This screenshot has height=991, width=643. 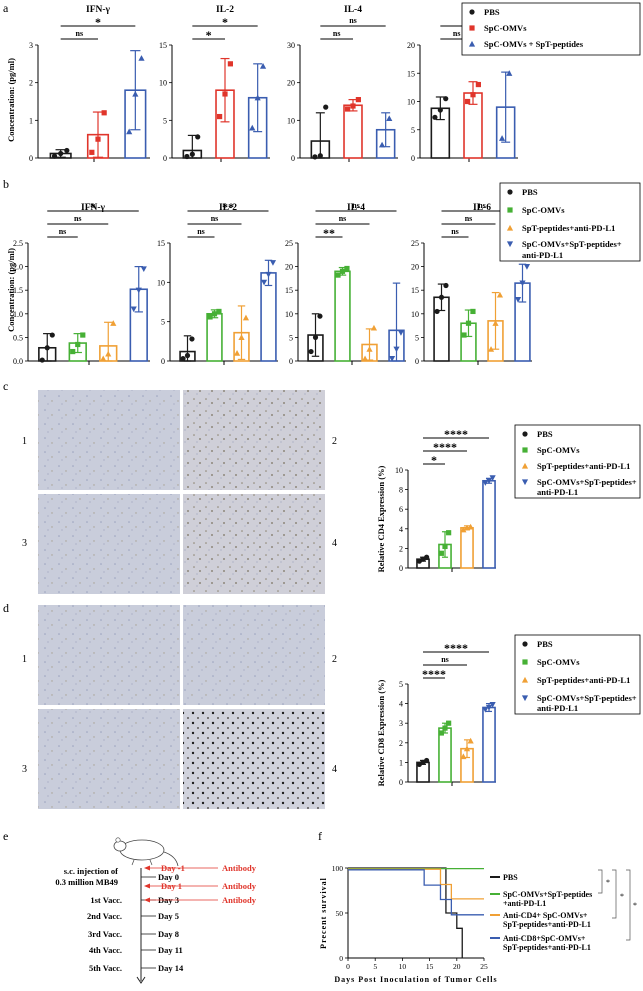 What do you see at coordinates (456, 648) in the screenshot?
I see `sig-label: ****` at bounding box center [456, 648].